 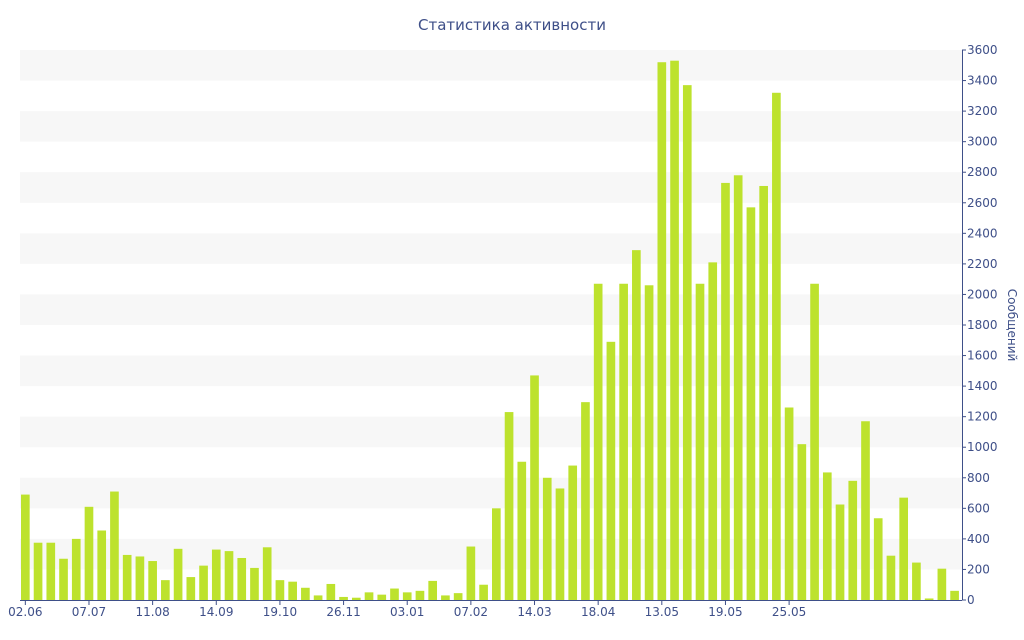 I want to click on y-tick-label: 2400, so click(x=982, y=233).